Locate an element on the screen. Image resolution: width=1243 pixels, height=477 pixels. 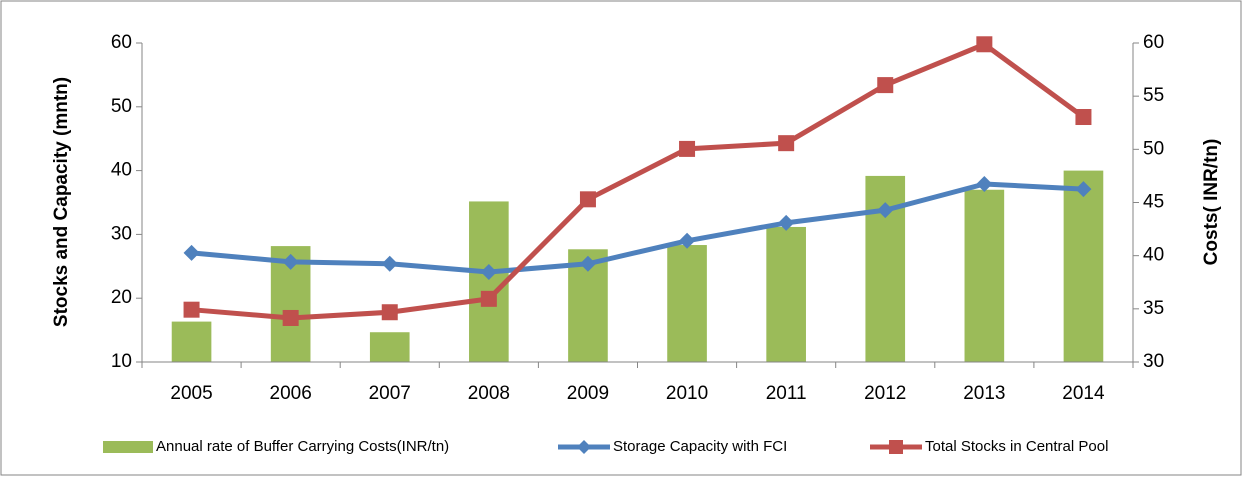
y2-tick-label: 40 is located at coordinates (1153, 255).